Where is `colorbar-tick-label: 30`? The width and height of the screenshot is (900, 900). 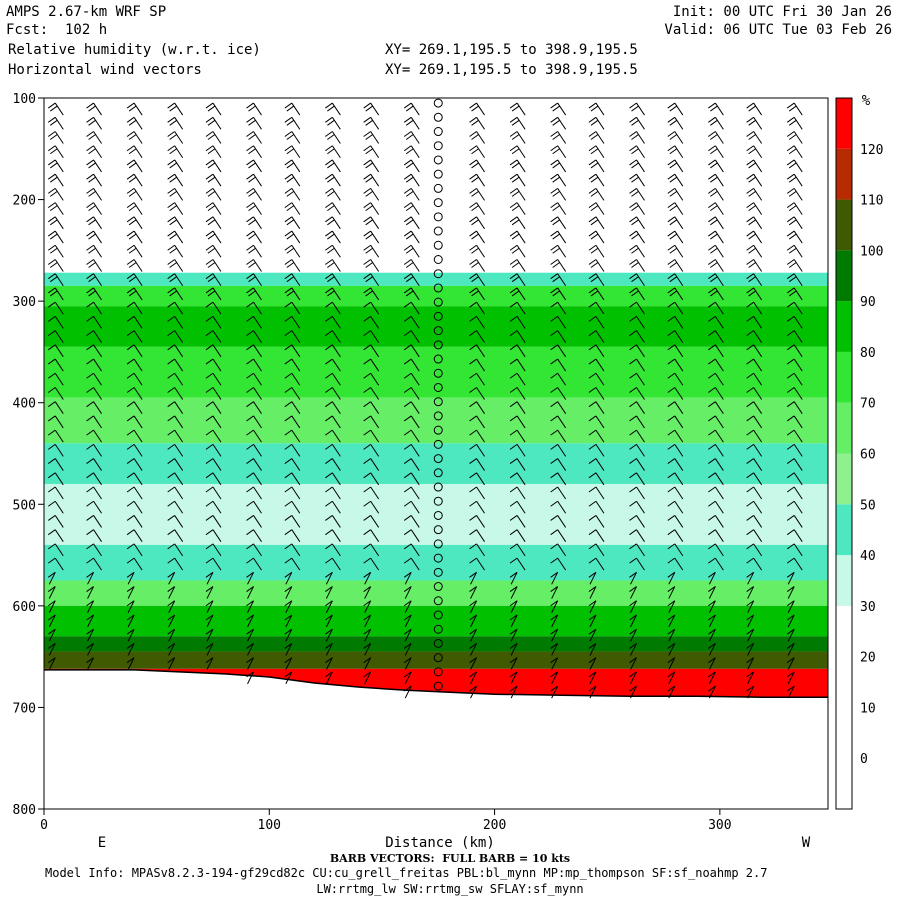 colorbar-tick-label: 30 is located at coordinates (868, 607).